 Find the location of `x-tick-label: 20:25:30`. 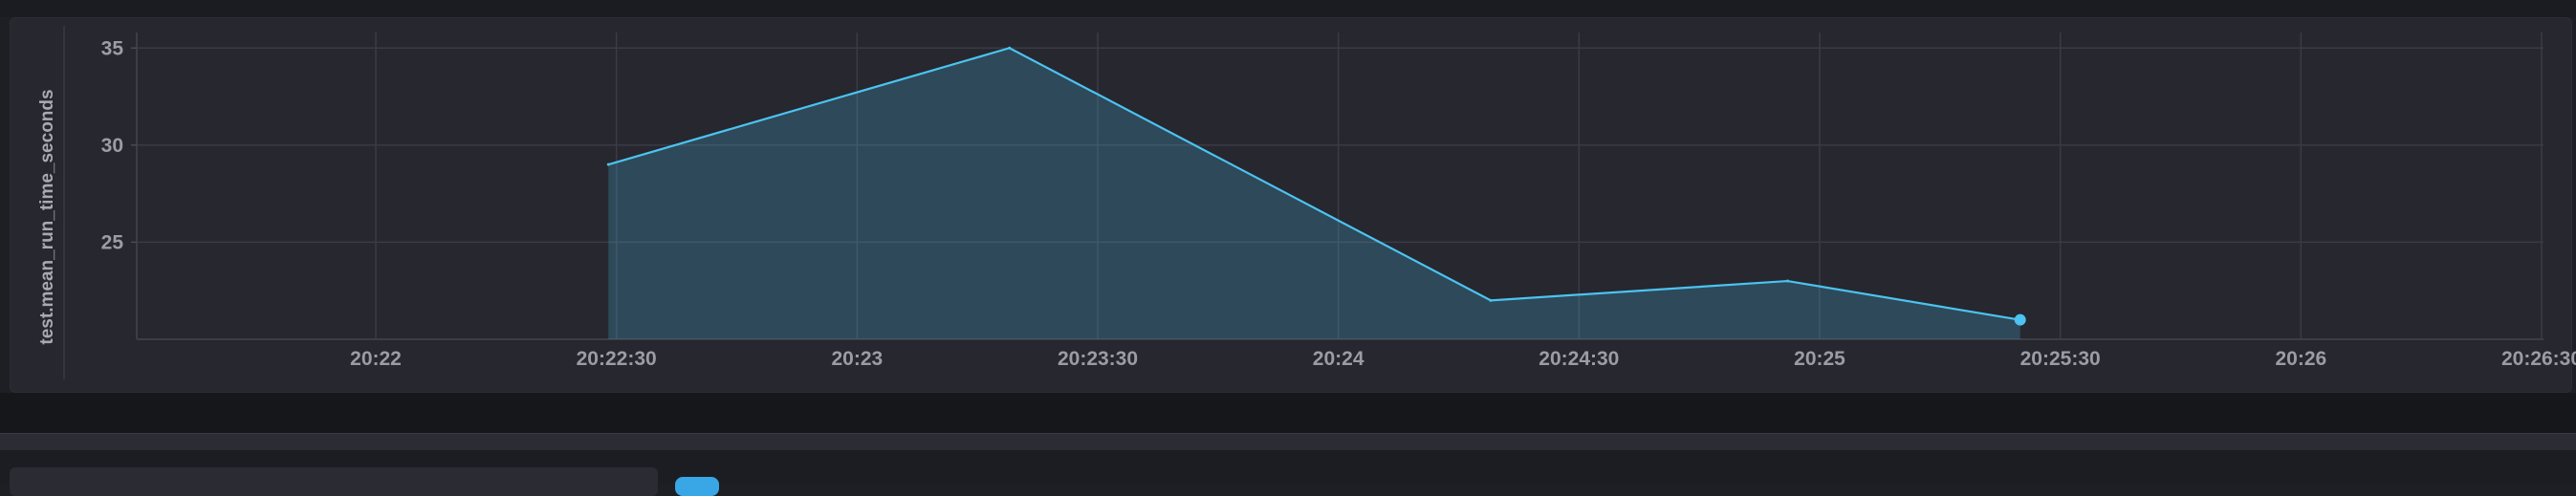

x-tick-label: 20:25:30 is located at coordinates (2060, 359).